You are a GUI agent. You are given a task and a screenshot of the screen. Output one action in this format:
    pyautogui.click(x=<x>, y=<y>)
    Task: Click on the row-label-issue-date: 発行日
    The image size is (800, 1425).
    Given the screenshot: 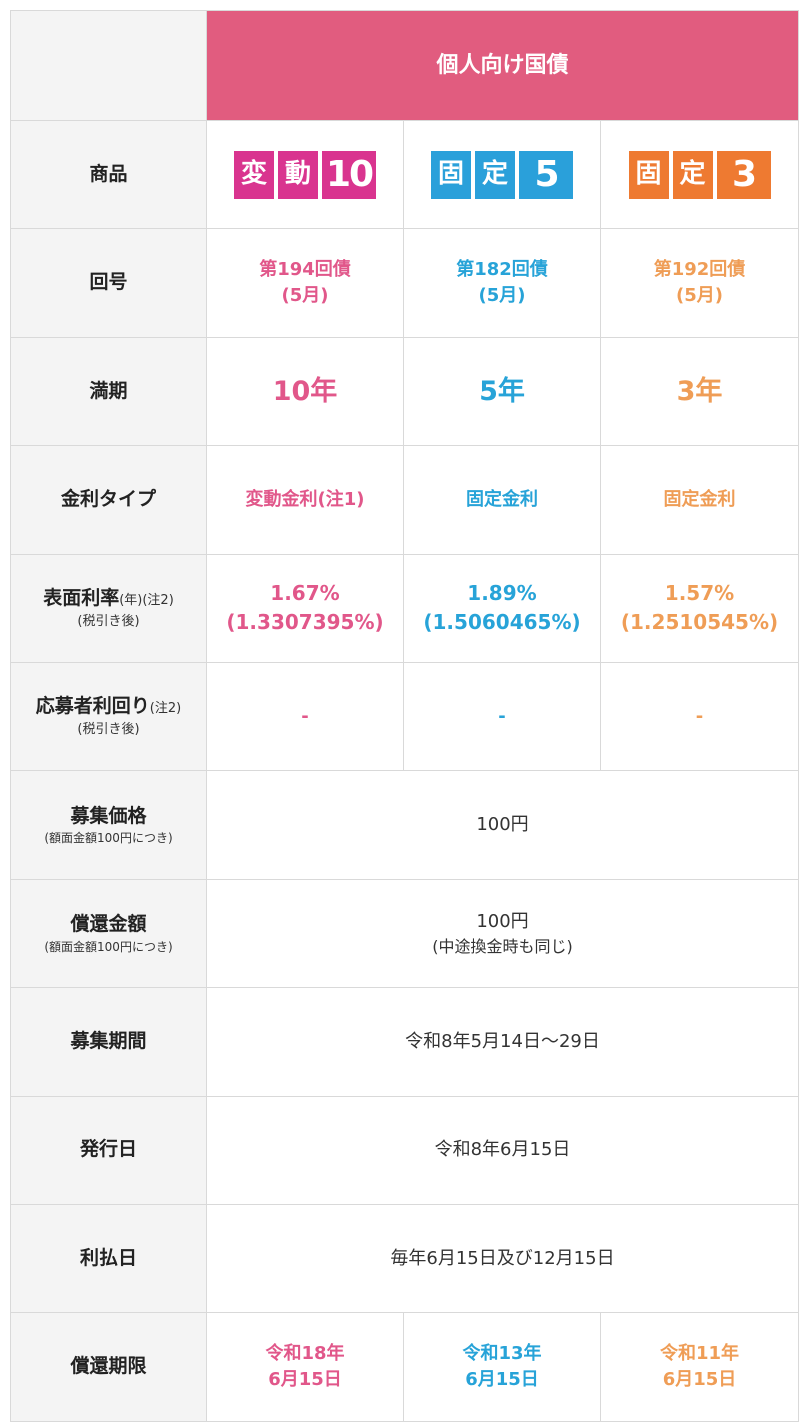 What is the action you would take?
    pyautogui.click(x=109, y=1150)
    